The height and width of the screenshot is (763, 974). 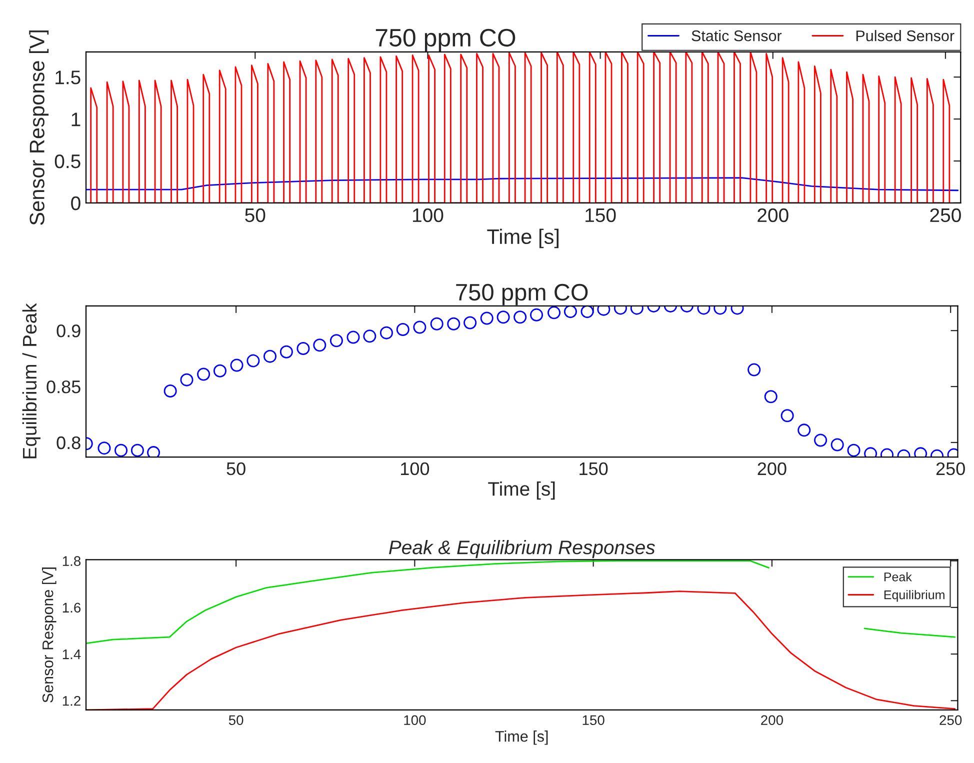 What do you see at coordinates (71, 607) in the screenshot?
I see `y-tick-label: 1.6` at bounding box center [71, 607].